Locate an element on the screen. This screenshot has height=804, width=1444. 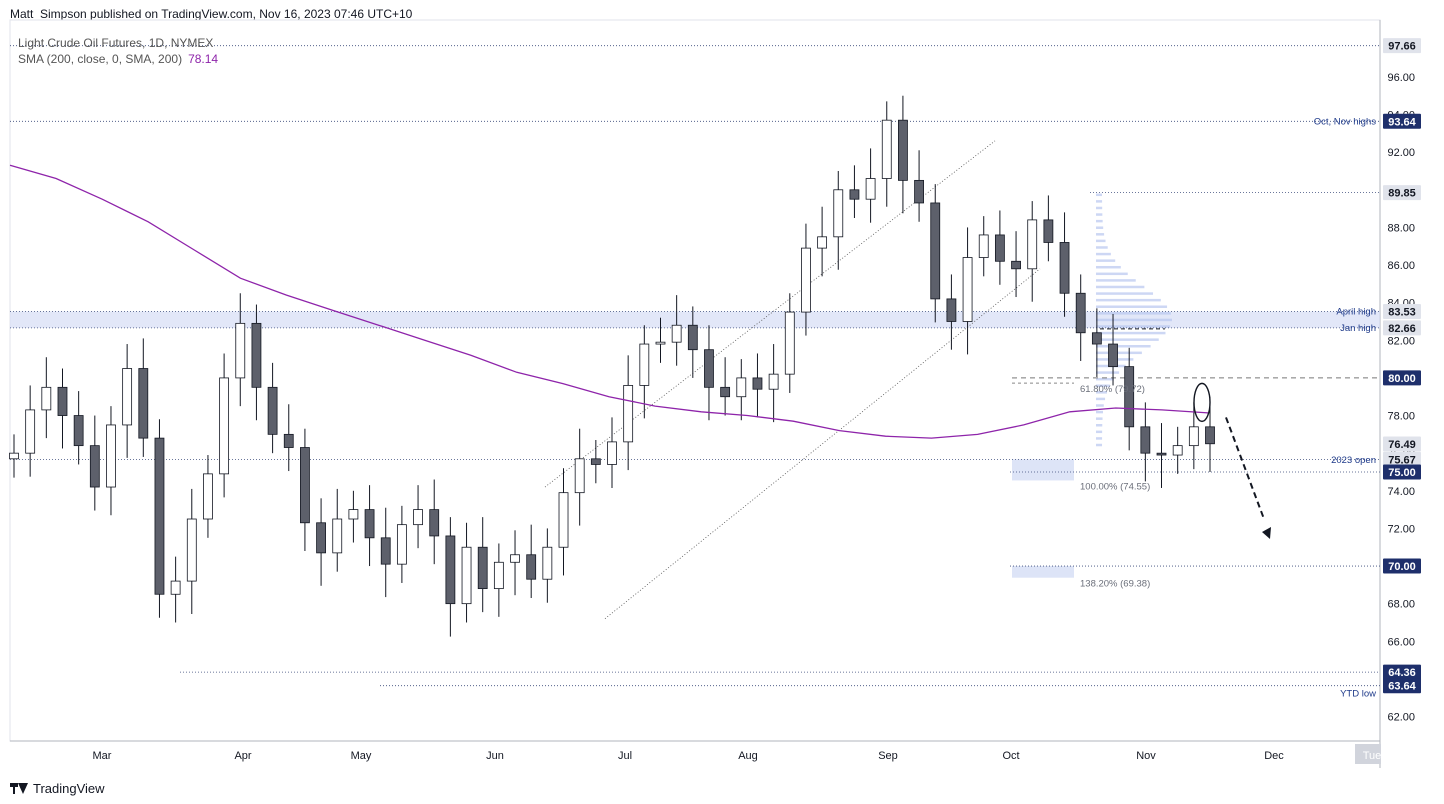
price-label-text: 83.53 is located at coordinates (1402, 313).